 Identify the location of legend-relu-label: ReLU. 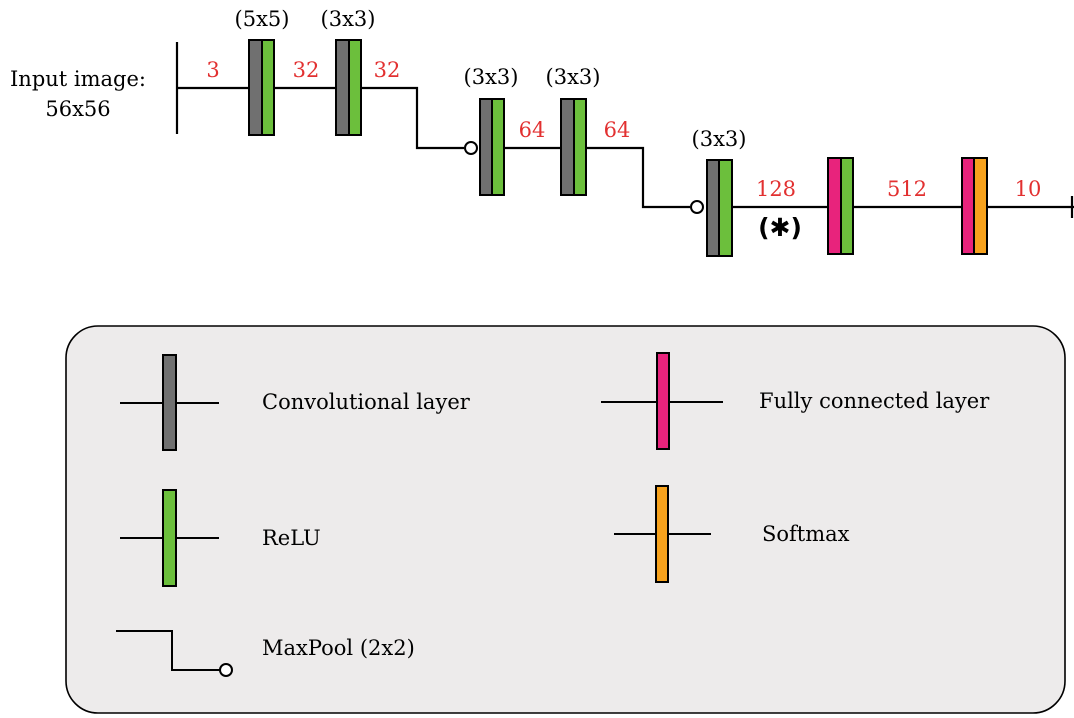
(291, 538).